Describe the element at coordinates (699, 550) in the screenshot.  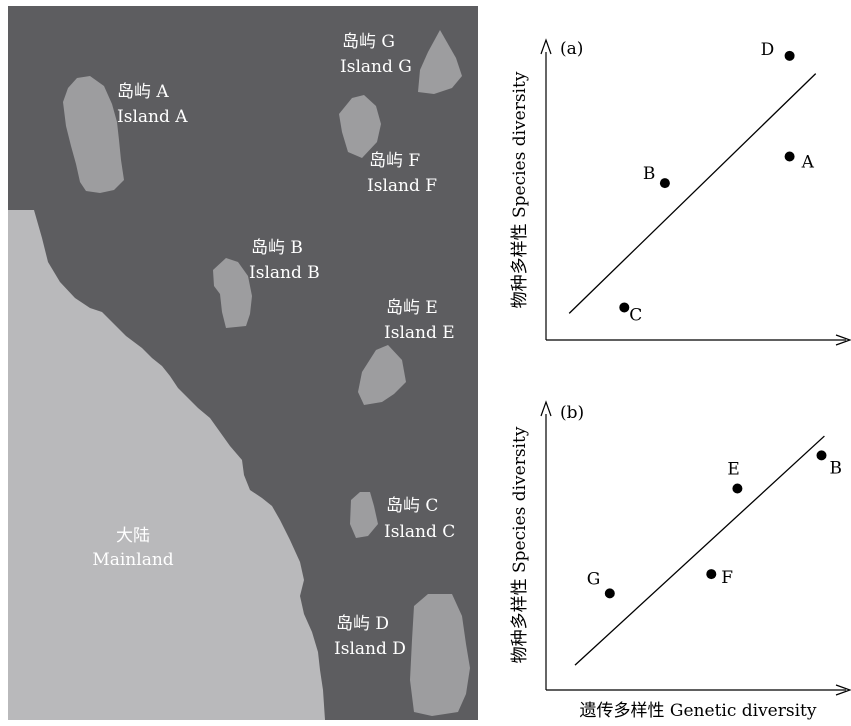
I see `chart-b-trend-line` at that location.